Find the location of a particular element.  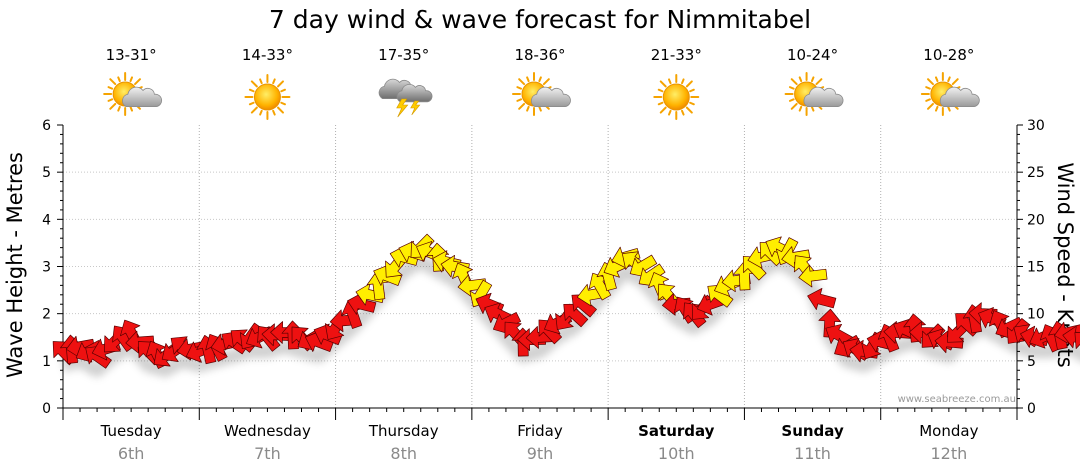

day-name: Monday is located at coordinates (948, 431).